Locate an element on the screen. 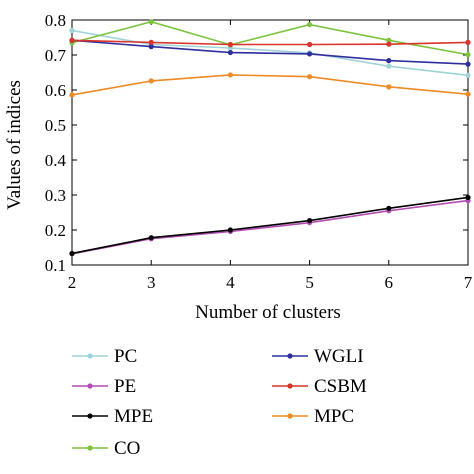  legend-label: CSBM is located at coordinates (340, 386).